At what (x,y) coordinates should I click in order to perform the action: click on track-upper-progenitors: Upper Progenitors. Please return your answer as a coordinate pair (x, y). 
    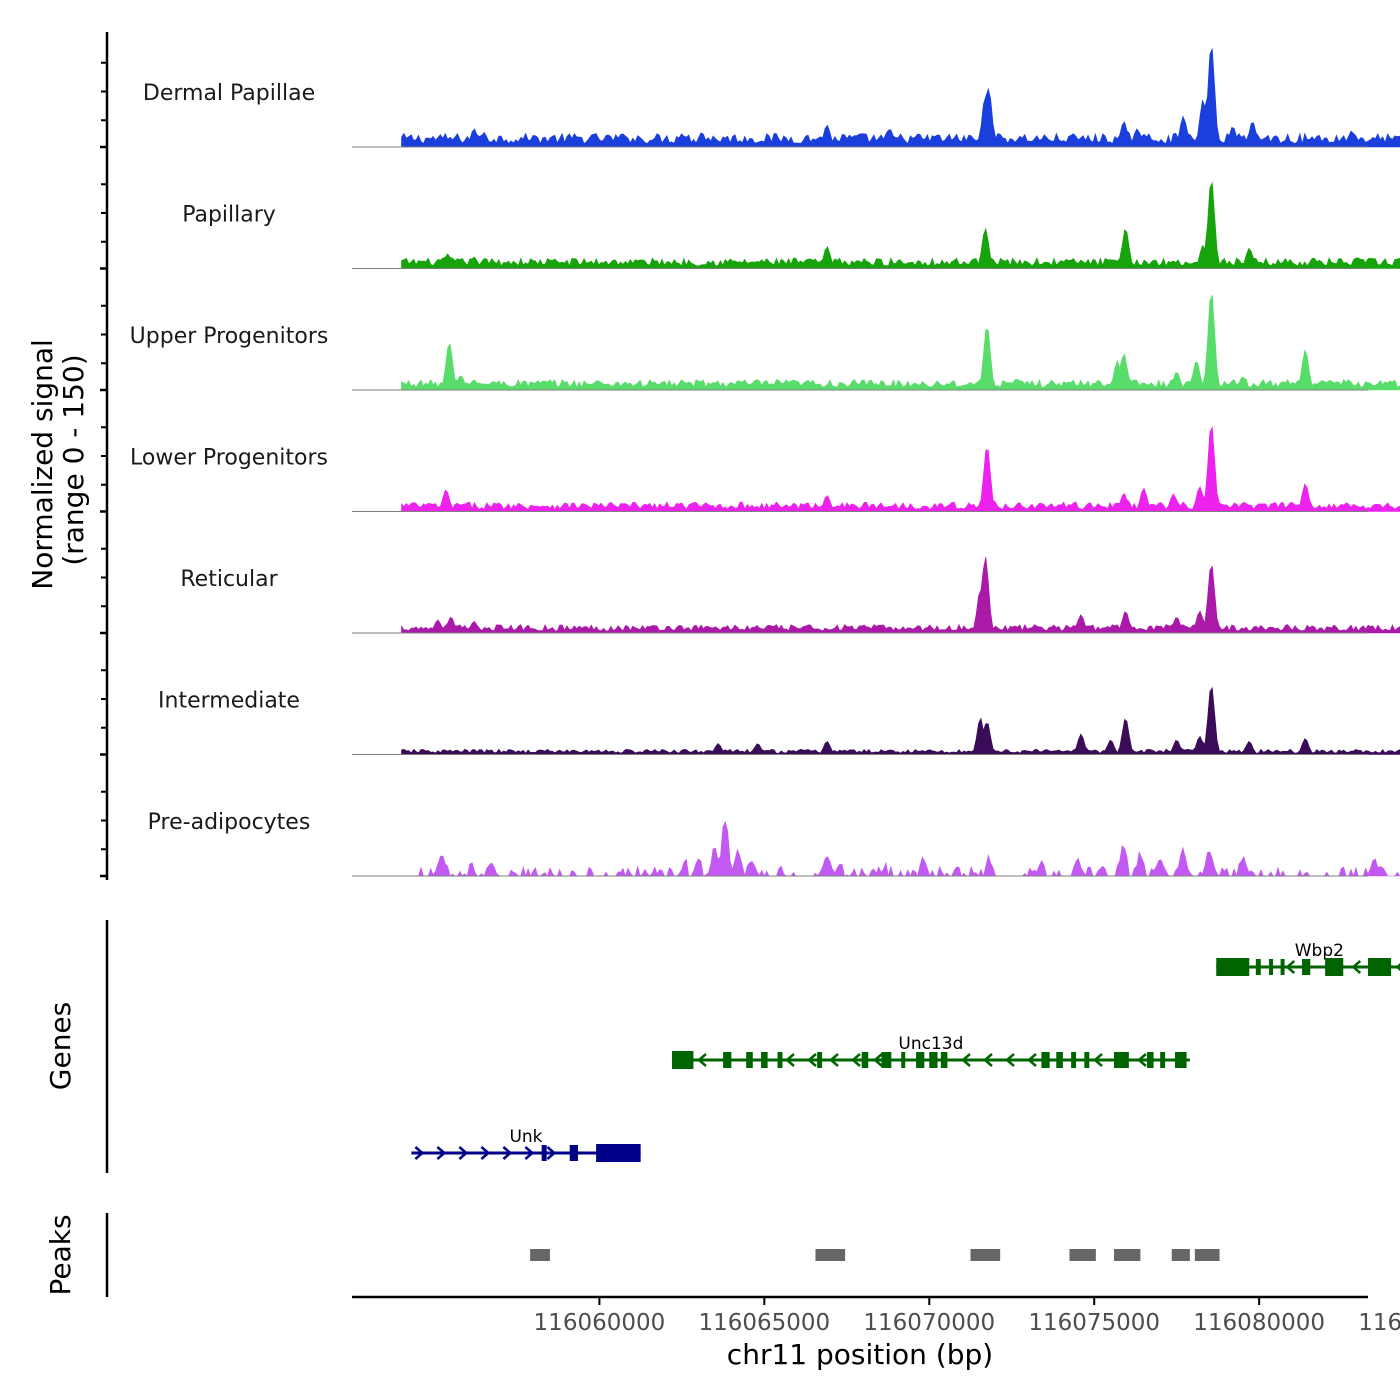
    Looking at the image, I should click on (765, 342).